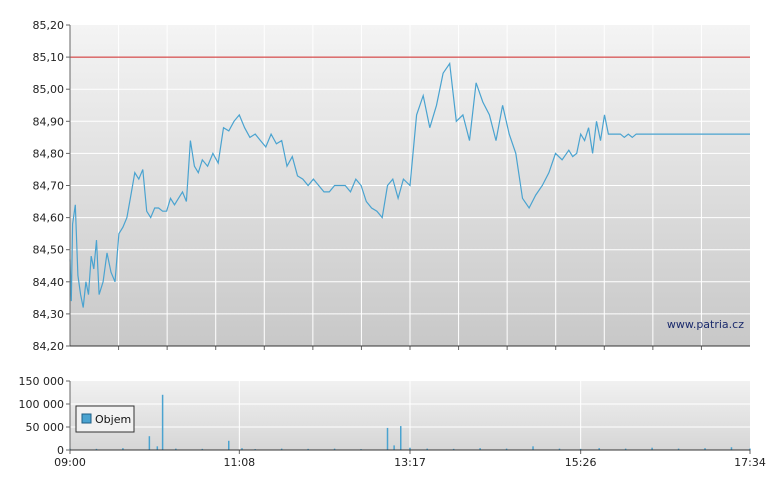 The height and width of the screenshot is (494, 780). I want to click on volume-legend: Objem, so click(105, 419).